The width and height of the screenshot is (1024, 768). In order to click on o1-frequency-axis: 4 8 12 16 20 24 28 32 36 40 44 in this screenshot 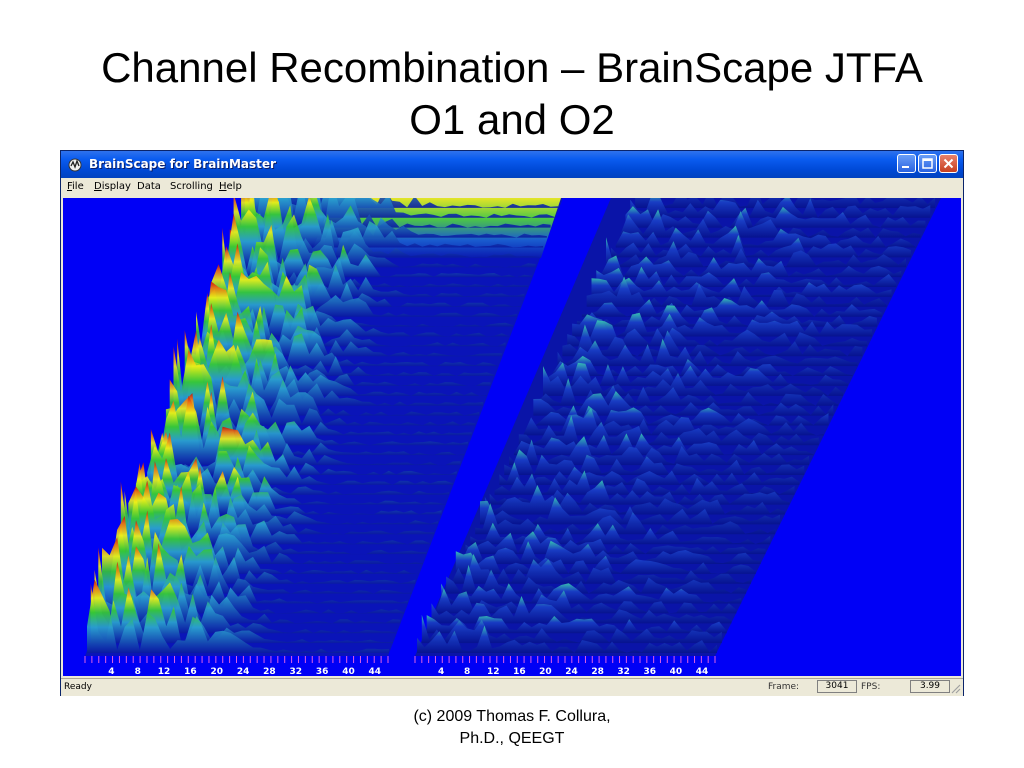, I will do `click(236, 666)`.